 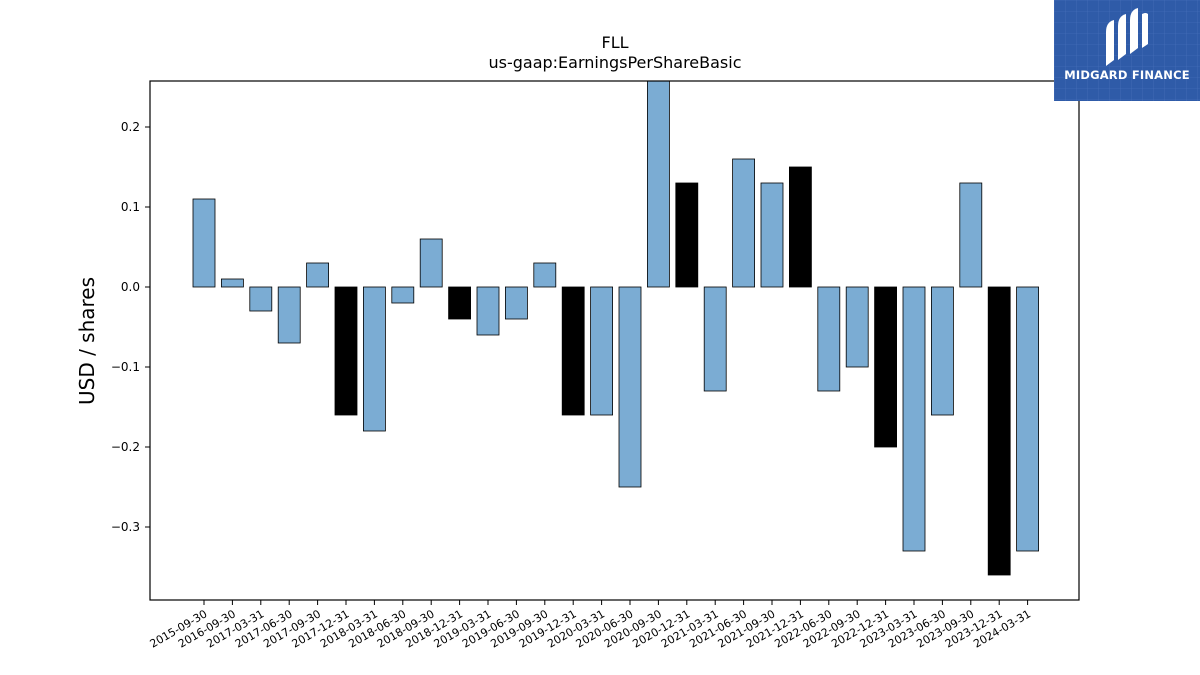 I want to click on chart-title: FLL, so click(x=614, y=42).